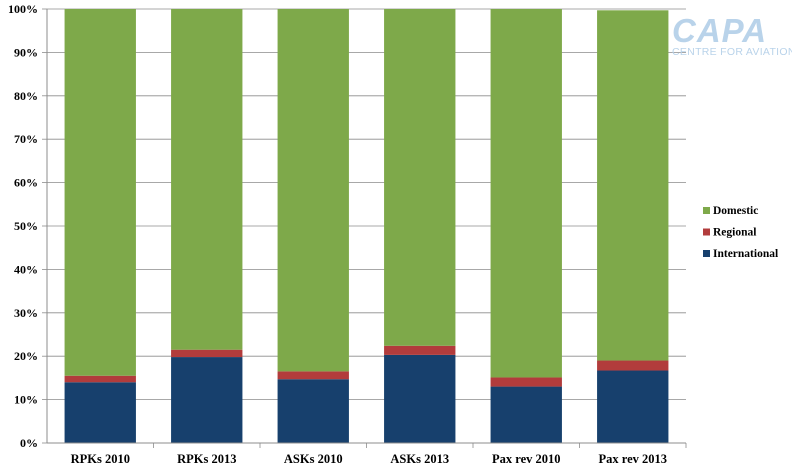 This screenshot has width=792, height=475. I want to click on y-tick-label: 0%, so click(29, 443).